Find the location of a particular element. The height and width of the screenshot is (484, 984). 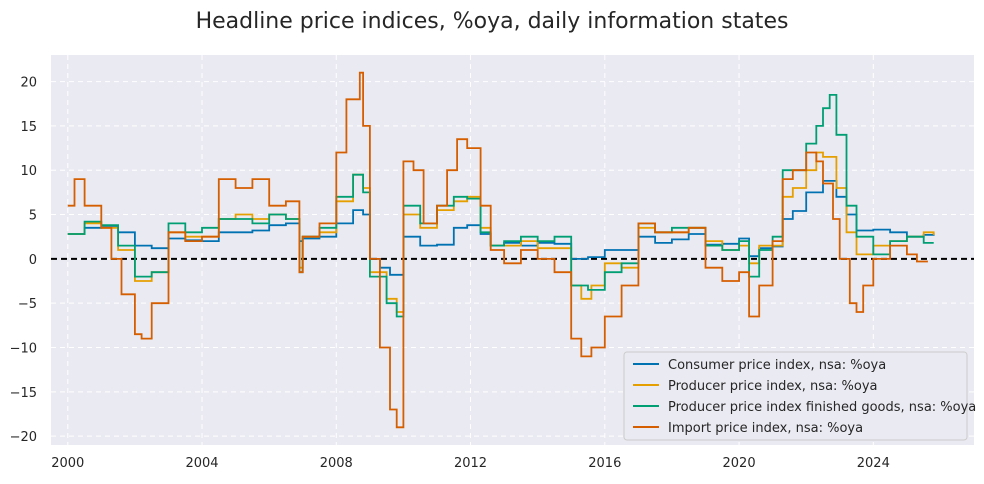

x-tick-label: 2000 is located at coordinates (67, 463).